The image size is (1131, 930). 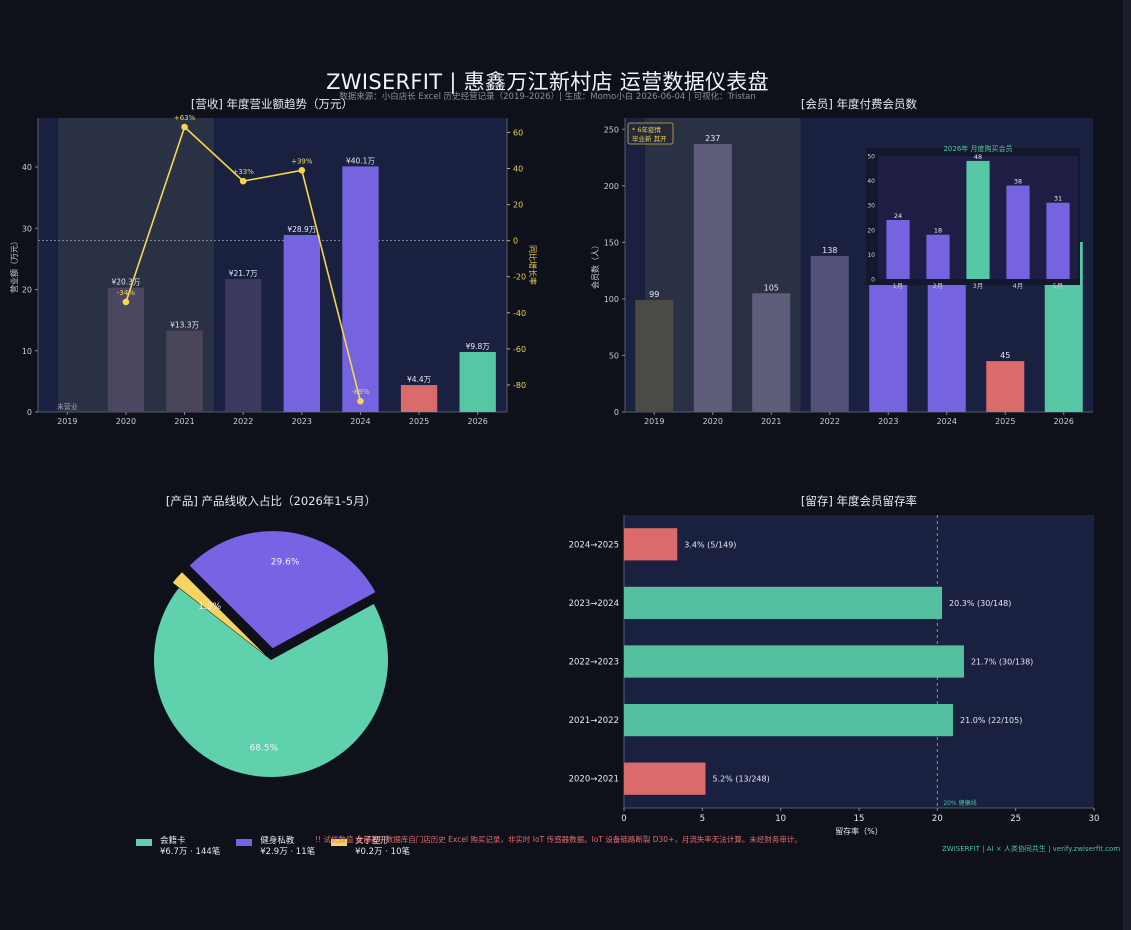 I want to click on y-tick-label: 150, so click(x=611, y=242).